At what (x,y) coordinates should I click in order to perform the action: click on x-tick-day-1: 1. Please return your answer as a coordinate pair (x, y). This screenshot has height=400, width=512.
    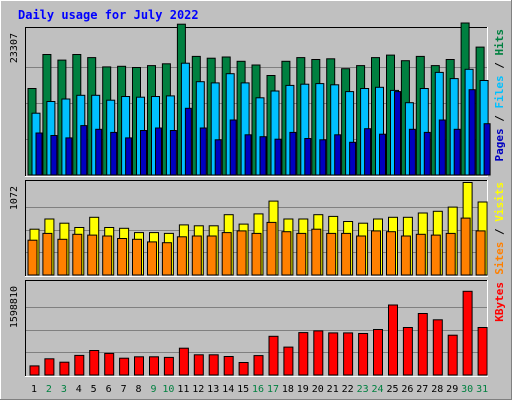
    Looking at the image, I should click on (34, 389).